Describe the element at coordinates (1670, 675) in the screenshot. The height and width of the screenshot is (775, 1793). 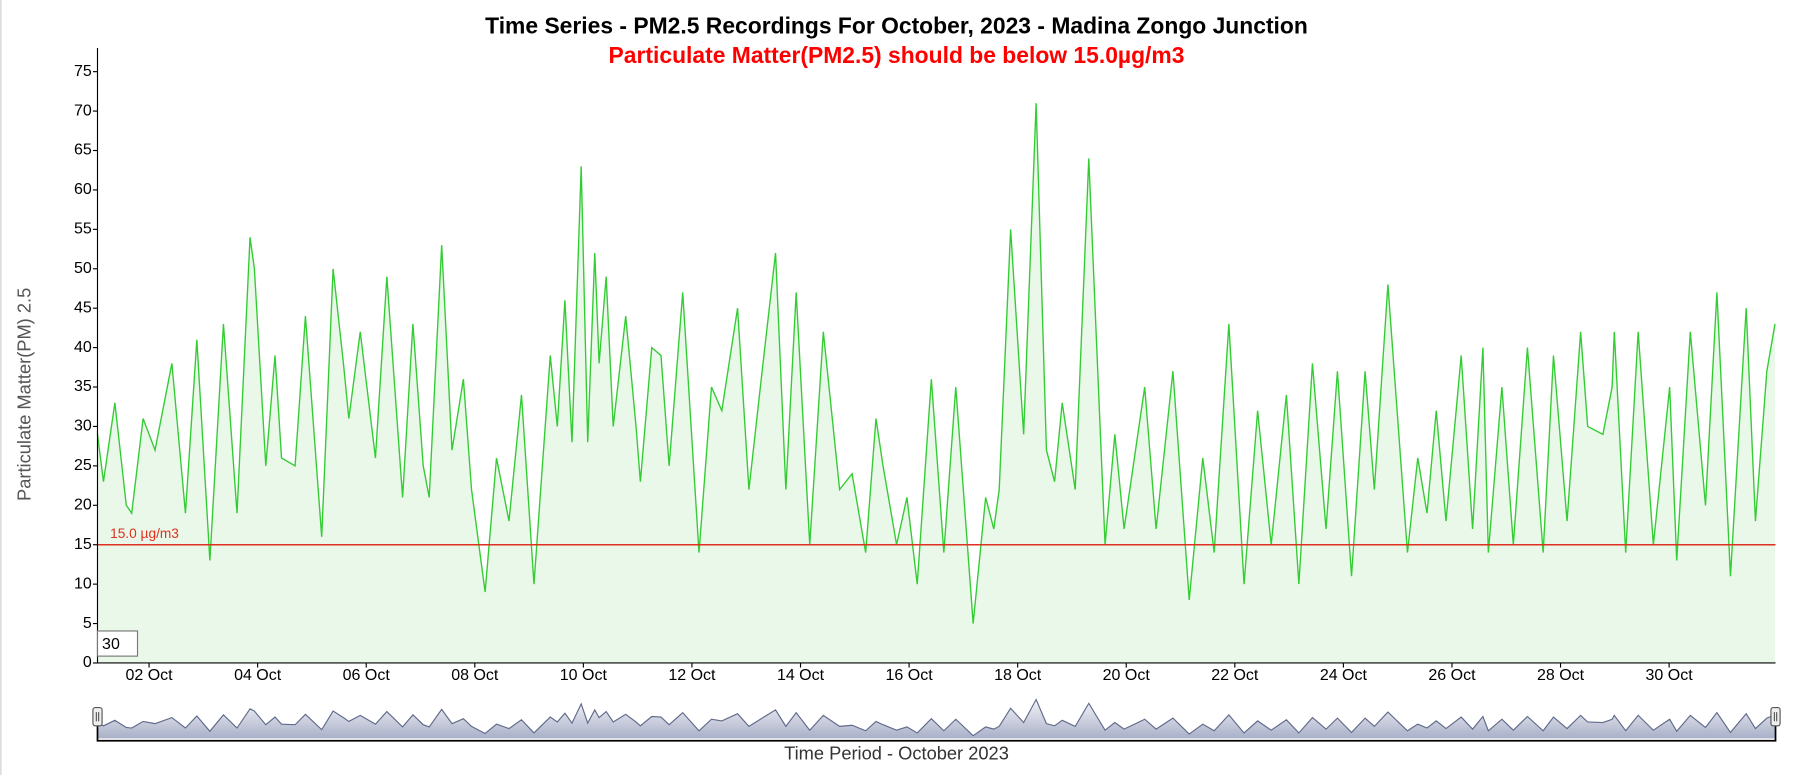
I see `x-tick-label: 30 Oct` at that location.